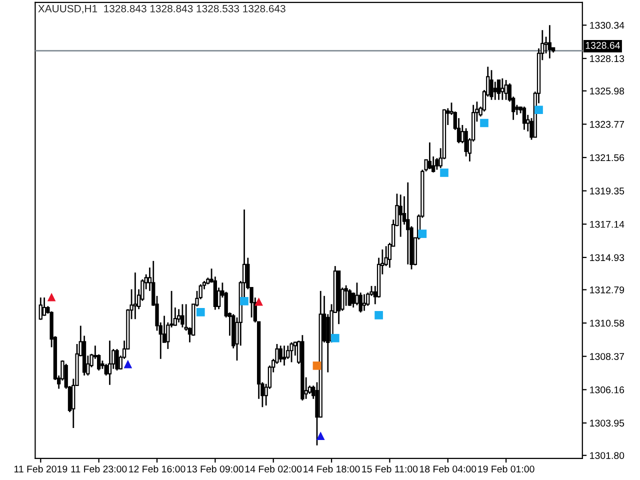 The height and width of the screenshot is (480, 640). I want to click on x-tick-label: 12 Feb 16:00, so click(157, 468).